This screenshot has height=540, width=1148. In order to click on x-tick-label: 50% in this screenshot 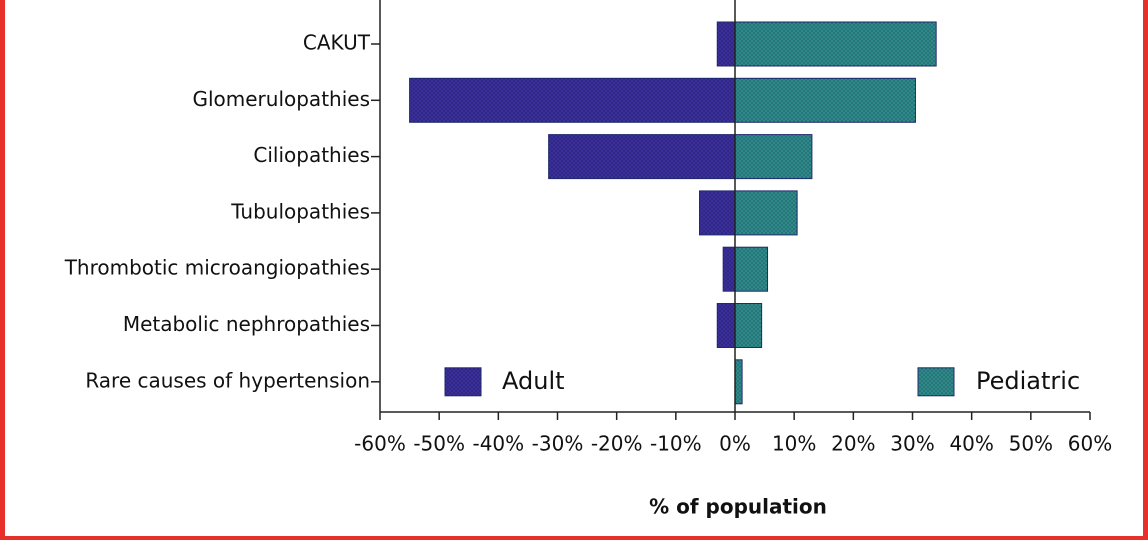, I will do `click(1031, 444)`.